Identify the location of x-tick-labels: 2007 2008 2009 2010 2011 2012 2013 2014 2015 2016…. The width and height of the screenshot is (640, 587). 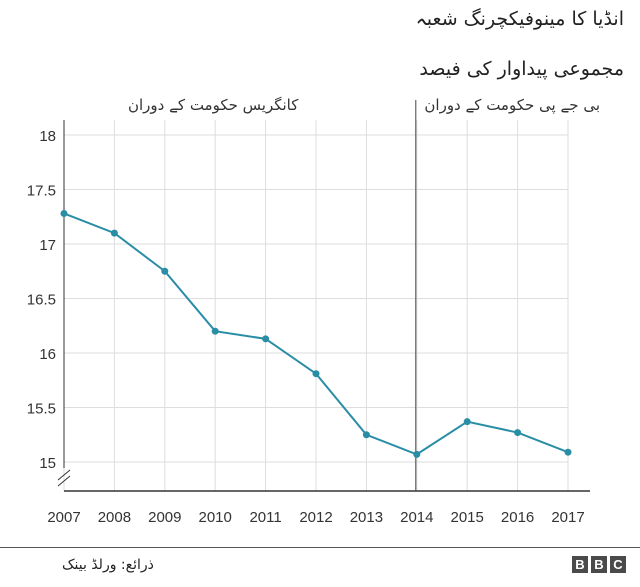
(315, 517).